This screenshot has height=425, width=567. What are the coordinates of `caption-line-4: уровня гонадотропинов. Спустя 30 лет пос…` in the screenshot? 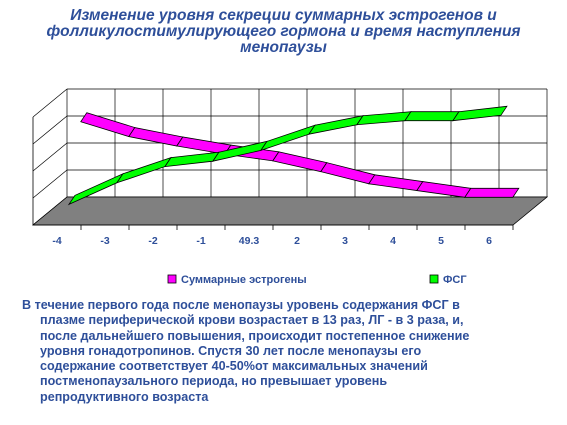 It's located at (231, 350).